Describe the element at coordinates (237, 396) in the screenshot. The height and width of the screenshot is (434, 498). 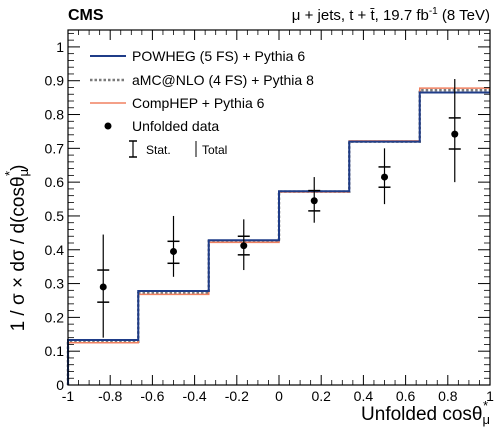
I see `x-tick-label: -0.2` at that location.